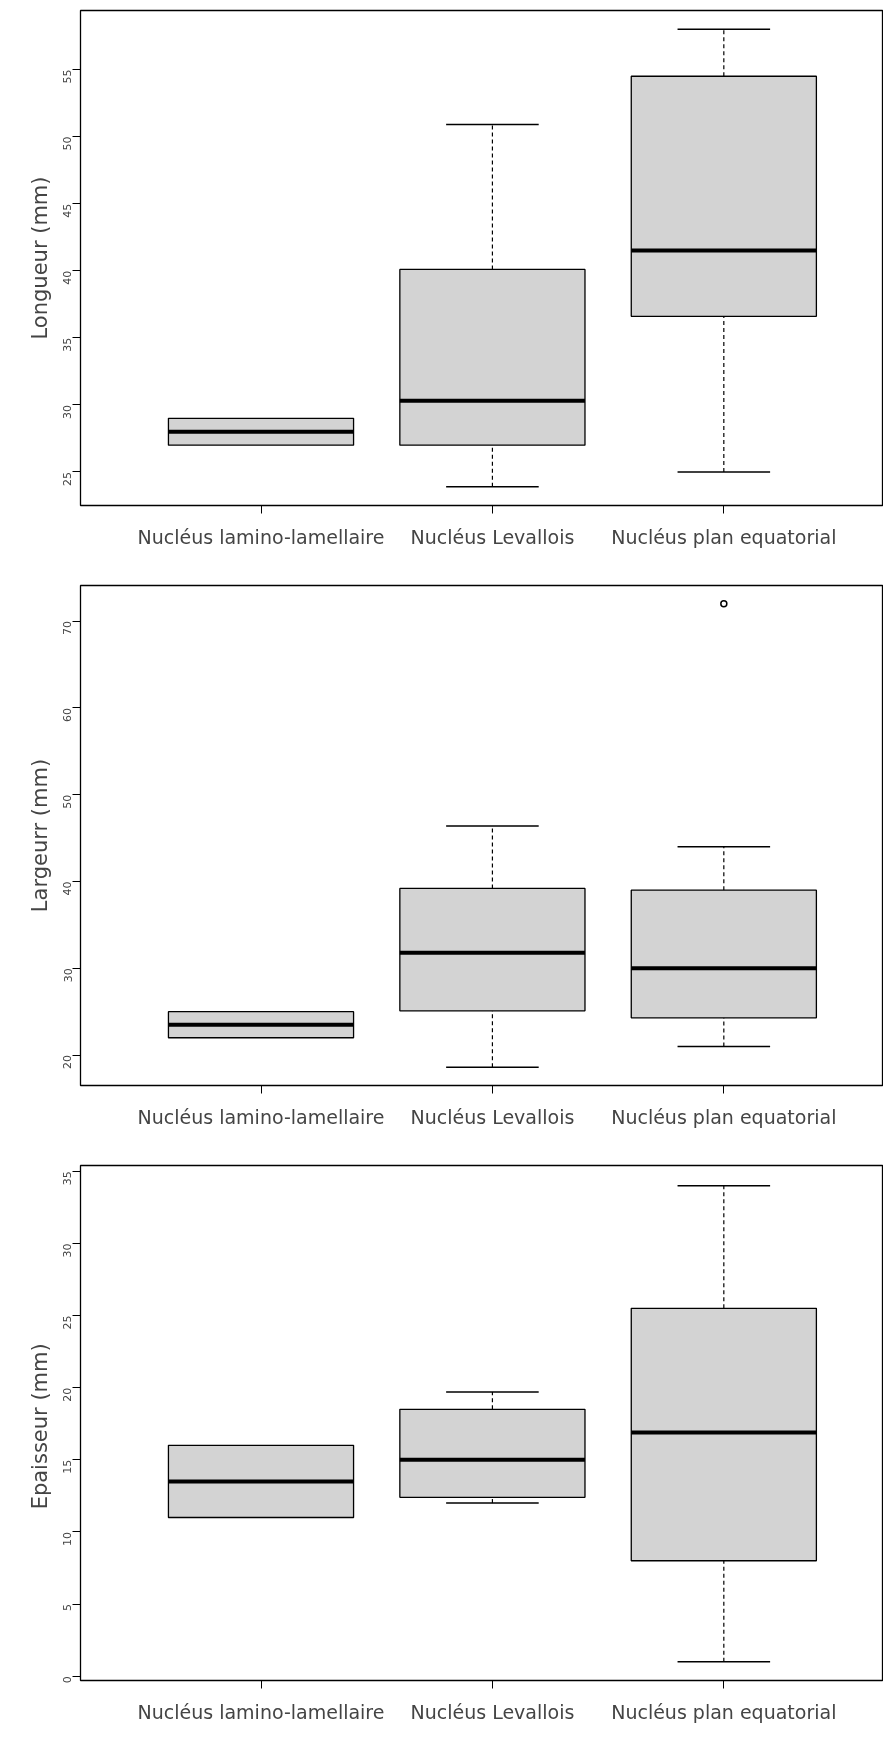 This screenshot has height=1753, width=883. What do you see at coordinates (39, 1426) in the screenshot?
I see `y-axis-title: Epaisseur (mm)` at bounding box center [39, 1426].